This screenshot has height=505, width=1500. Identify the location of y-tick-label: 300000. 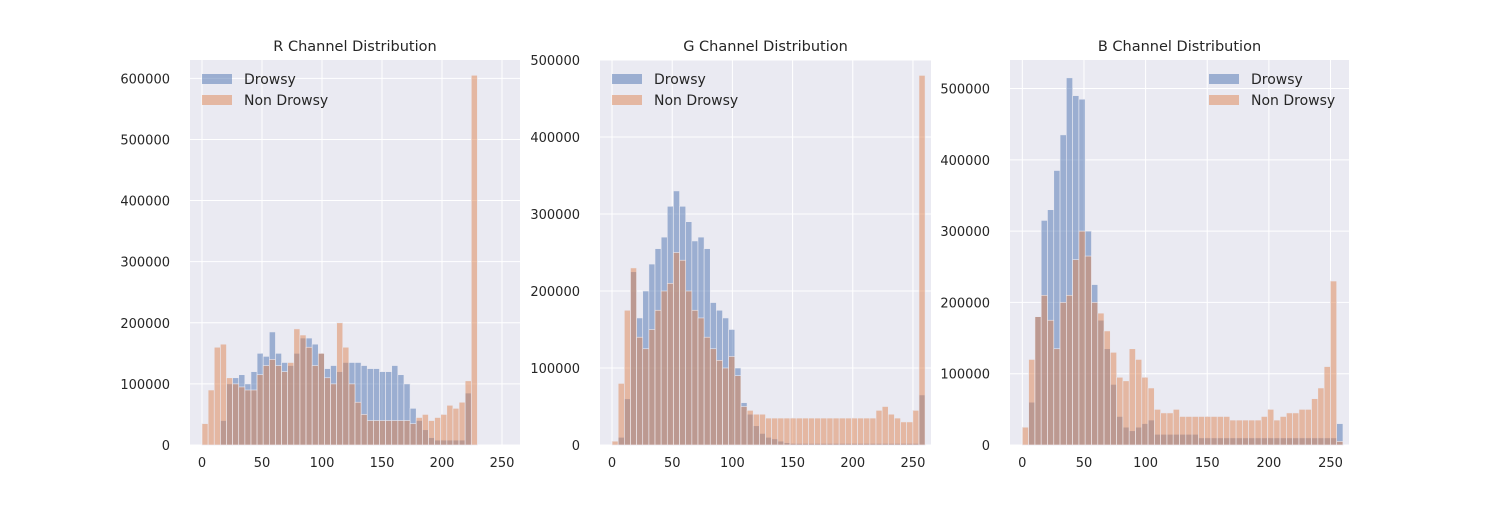
(555, 215).